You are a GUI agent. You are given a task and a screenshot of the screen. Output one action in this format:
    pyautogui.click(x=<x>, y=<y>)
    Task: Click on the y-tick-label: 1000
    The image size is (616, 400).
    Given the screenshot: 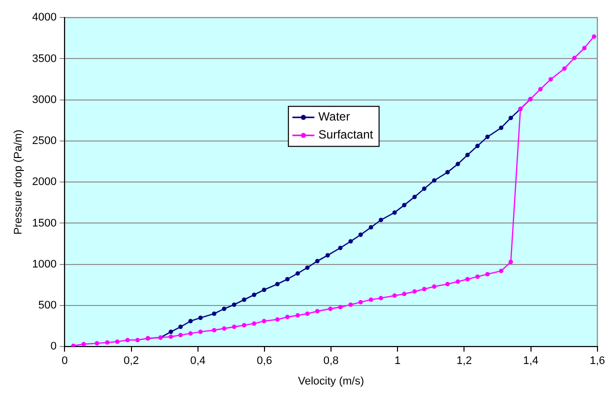 What is the action you would take?
    pyautogui.click(x=44, y=264)
    